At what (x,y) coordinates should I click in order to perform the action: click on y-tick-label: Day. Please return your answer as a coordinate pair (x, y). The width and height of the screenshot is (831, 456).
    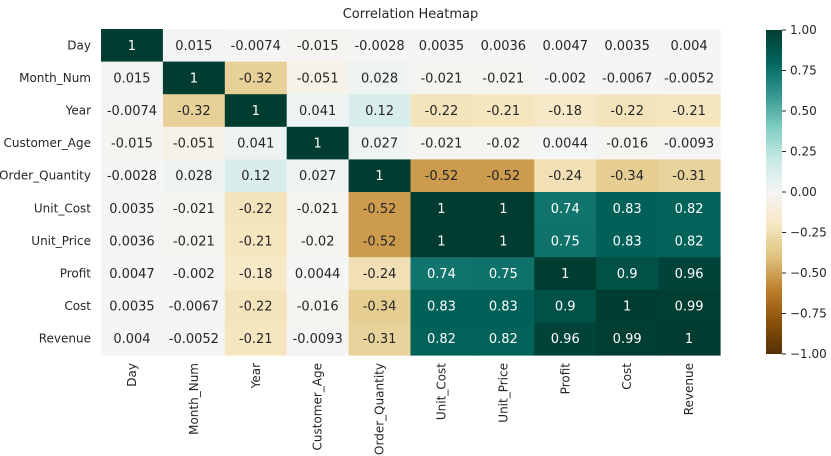
    Looking at the image, I should click on (79, 45).